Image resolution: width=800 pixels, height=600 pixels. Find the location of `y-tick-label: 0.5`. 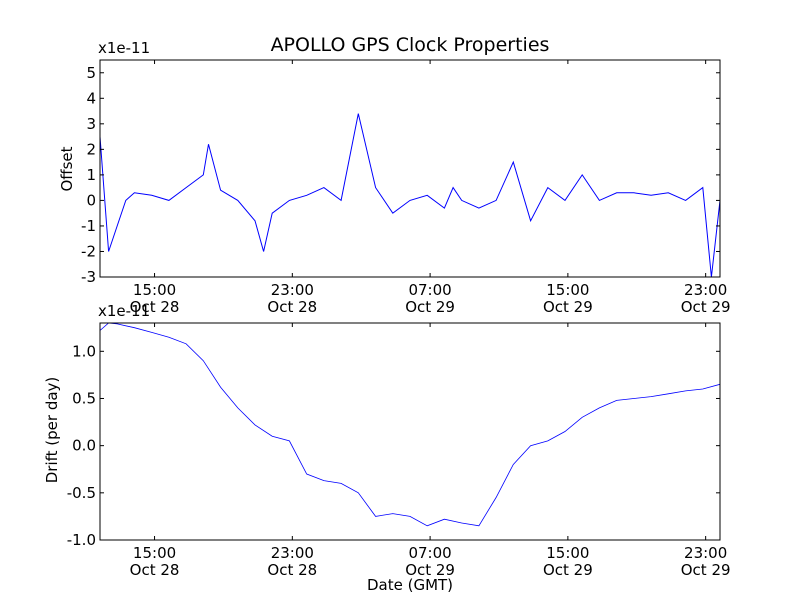

y-tick-label: 0.5 is located at coordinates (84, 398).